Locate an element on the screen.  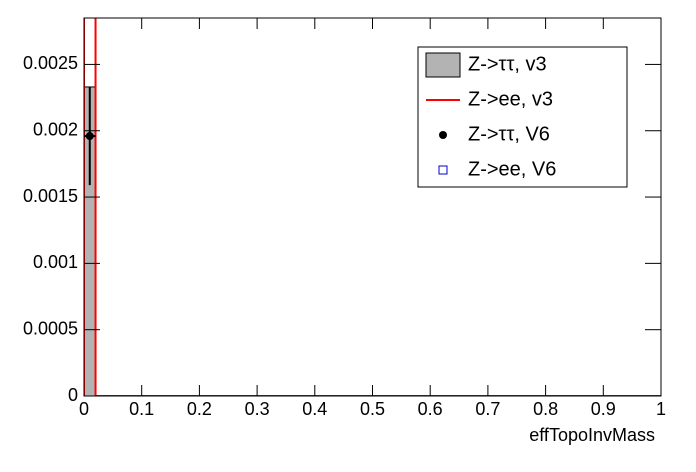
x-tick-label: 1 is located at coordinates (661, 409).